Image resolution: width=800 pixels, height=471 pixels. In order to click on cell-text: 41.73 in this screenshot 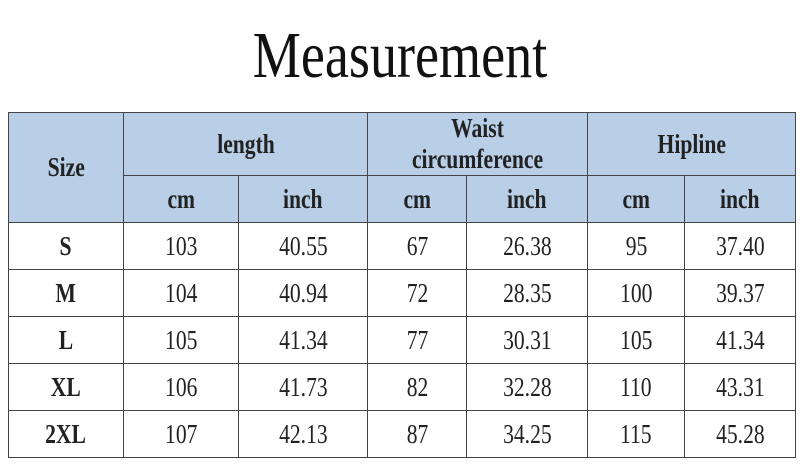, I will do `click(303, 386)`.